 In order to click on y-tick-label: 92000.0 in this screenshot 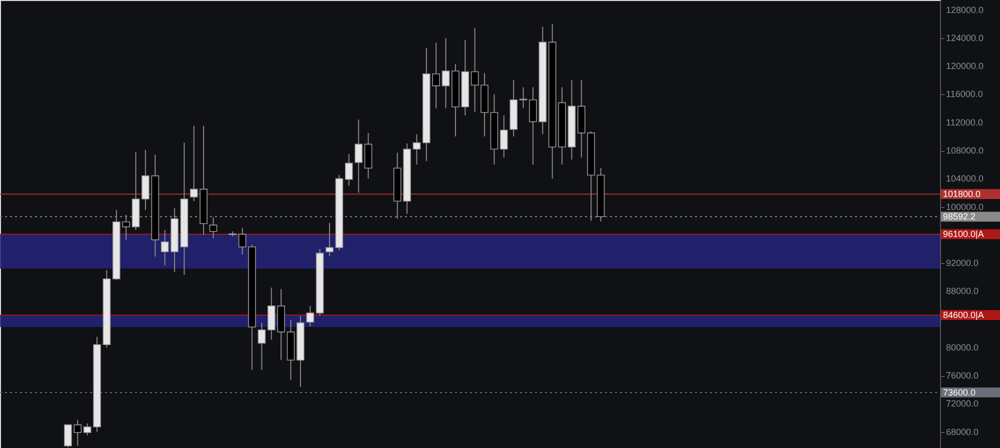, I will do `click(962, 263)`.